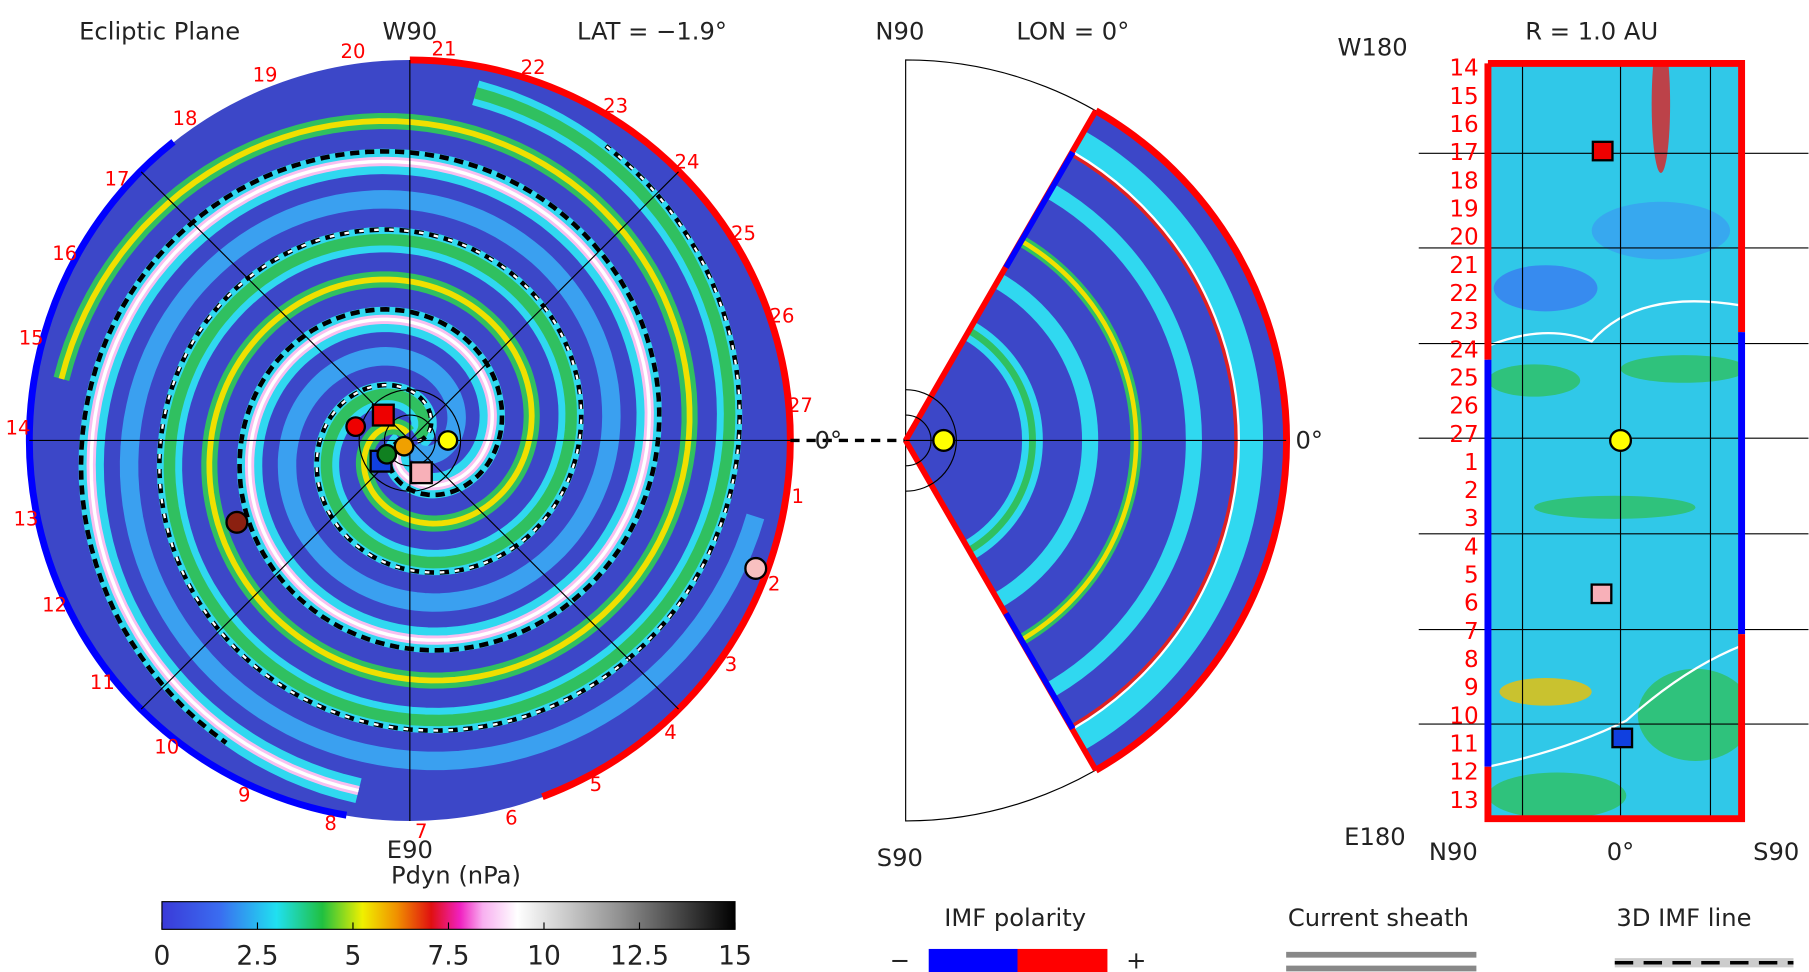  I want to click on ring-number: 27, so click(800, 405).